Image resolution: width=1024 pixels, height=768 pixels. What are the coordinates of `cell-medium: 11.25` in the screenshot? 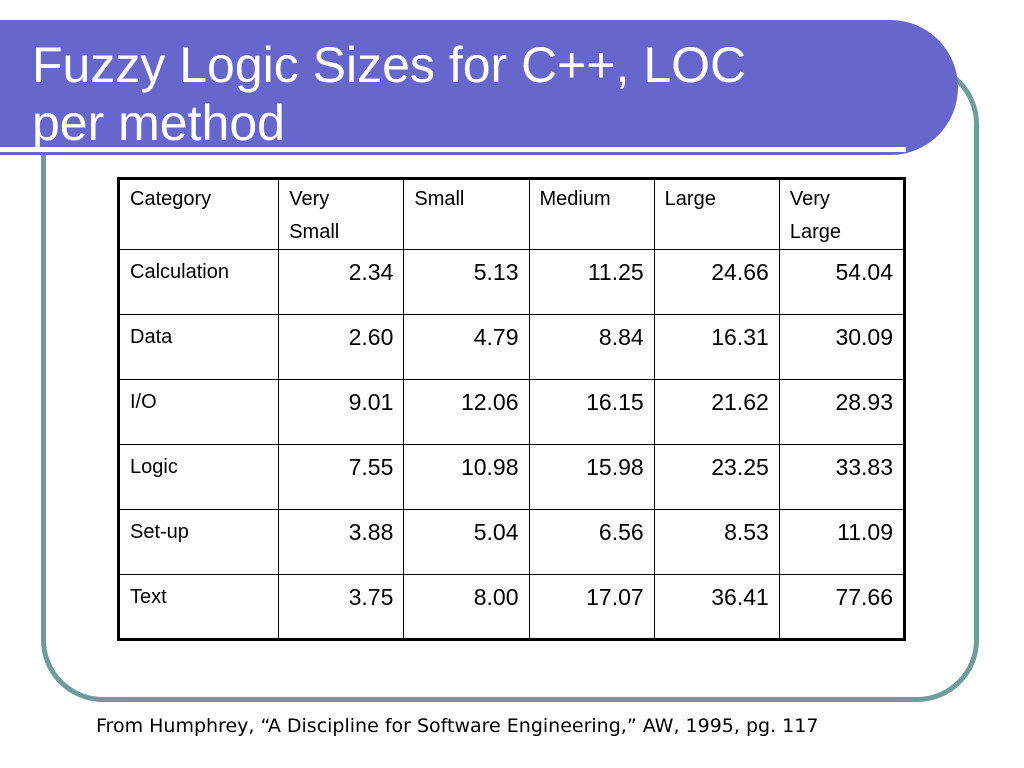 It's located at (591, 282).